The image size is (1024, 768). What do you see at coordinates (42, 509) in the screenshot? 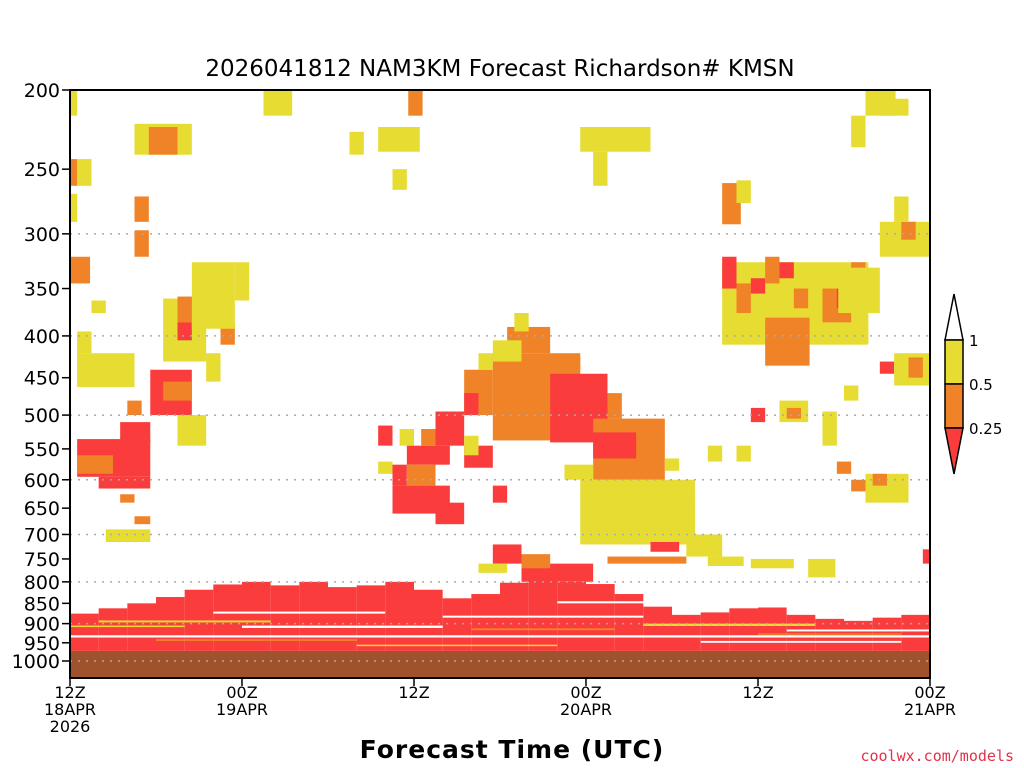
I see `y-tick-label: 650` at bounding box center [42, 509].